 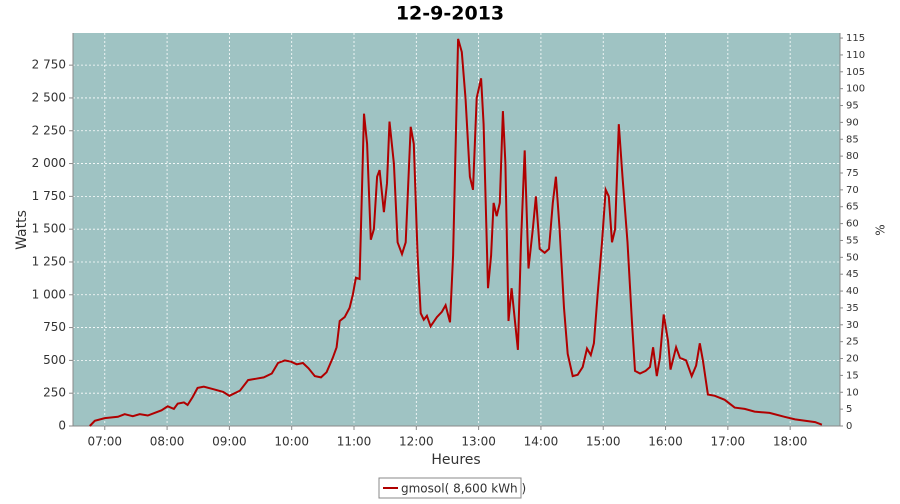 What do you see at coordinates (852, 139) in the screenshot?
I see `y2-tick-label: 85` at bounding box center [852, 139].